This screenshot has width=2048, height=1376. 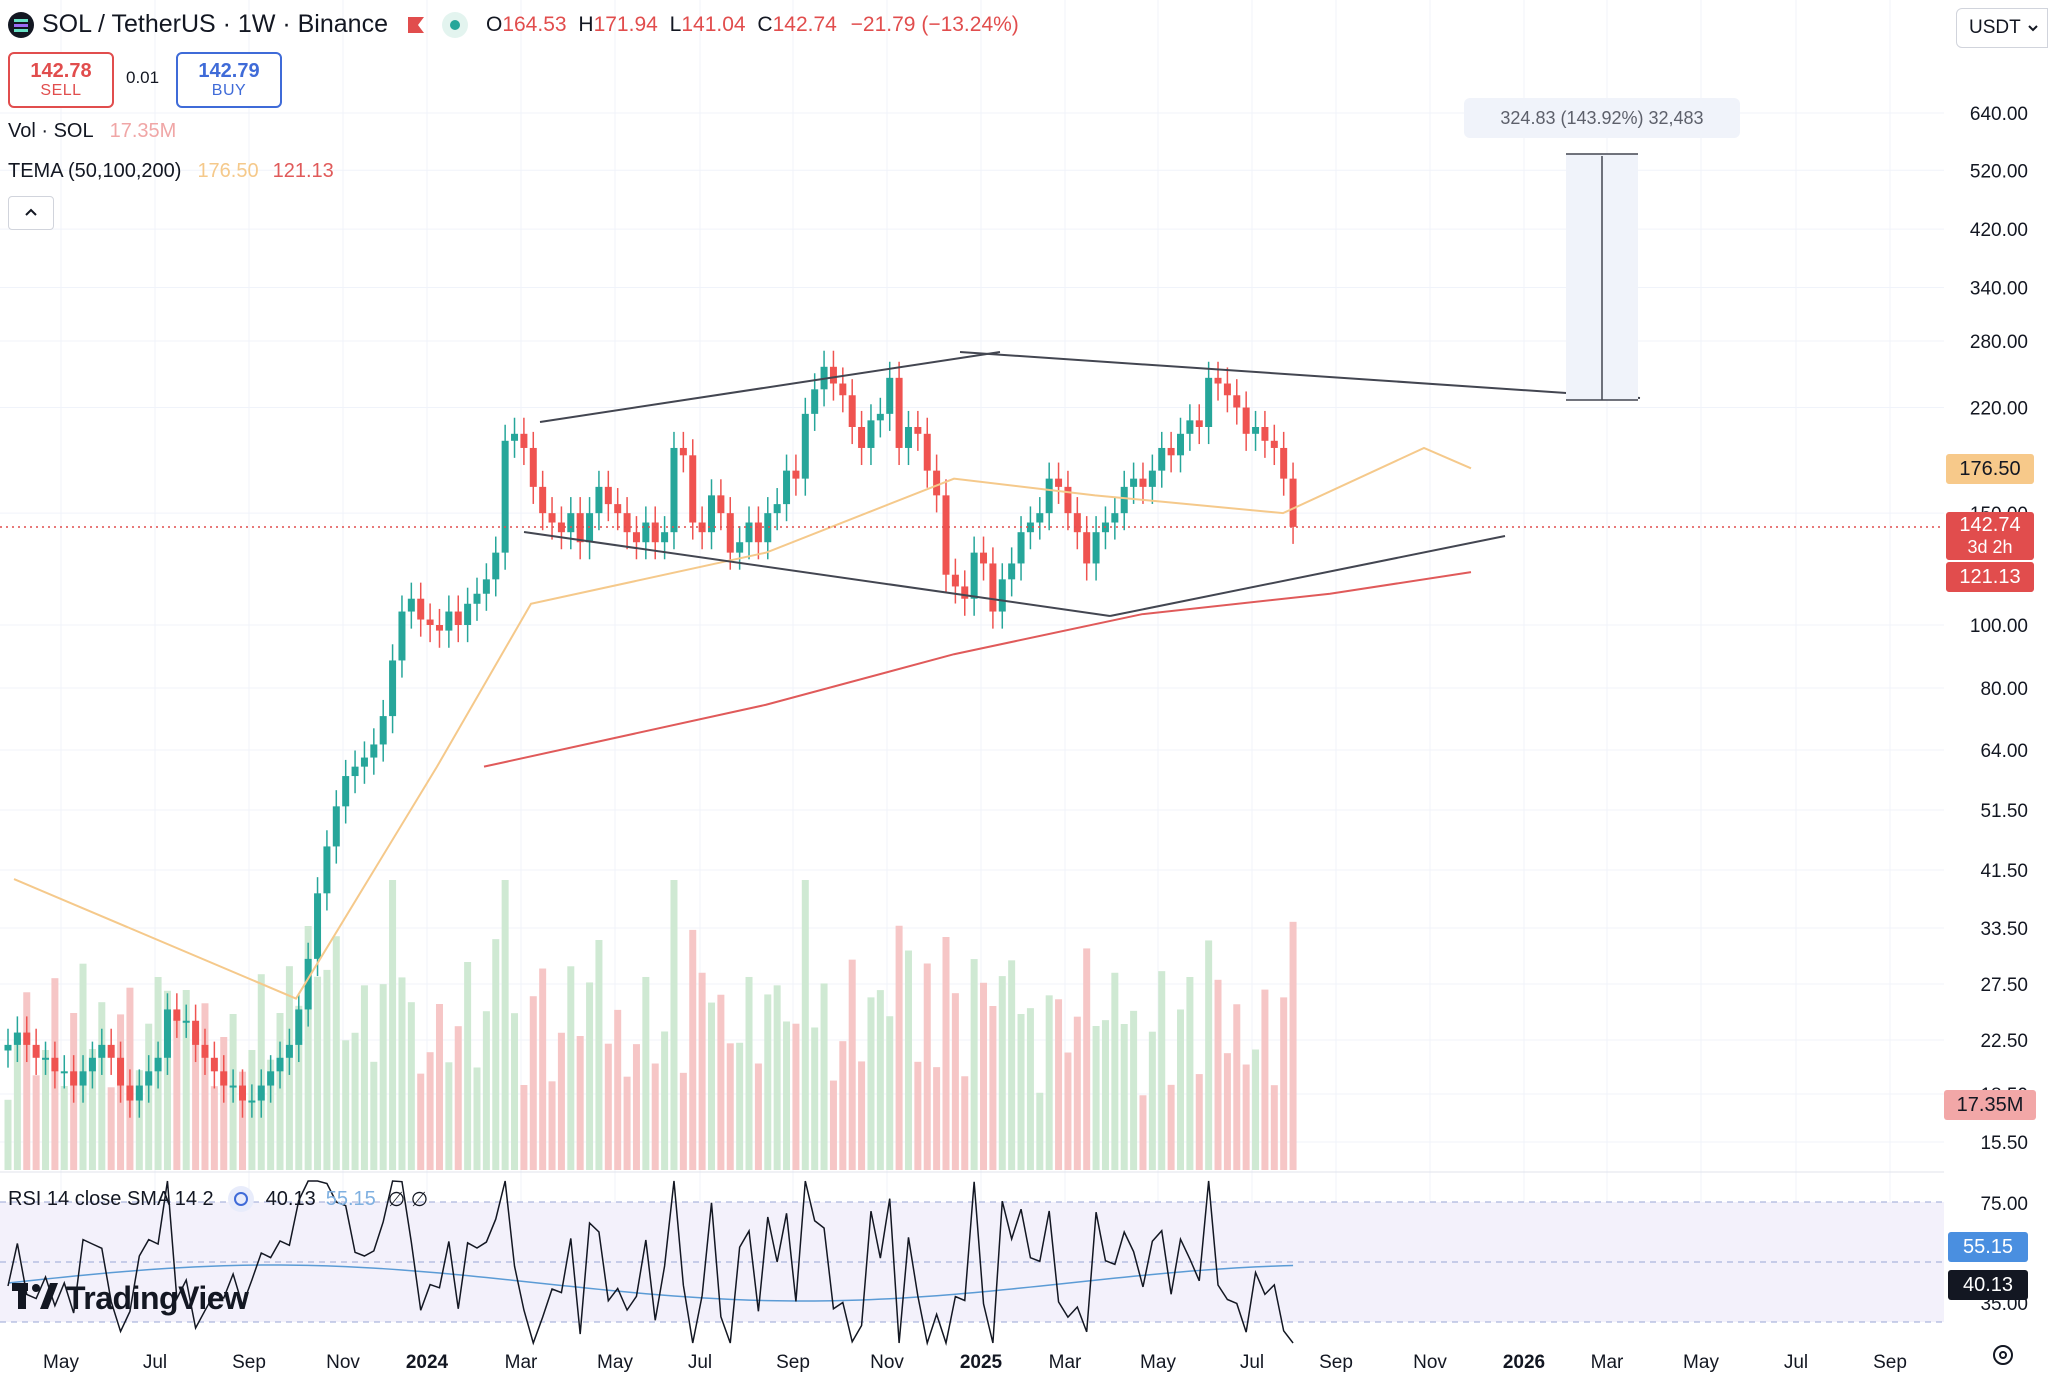 What do you see at coordinates (92, 131) in the screenshot?
I see `volume-legend: Vol · SOL 17.35M` at bounding box center [92, 131].